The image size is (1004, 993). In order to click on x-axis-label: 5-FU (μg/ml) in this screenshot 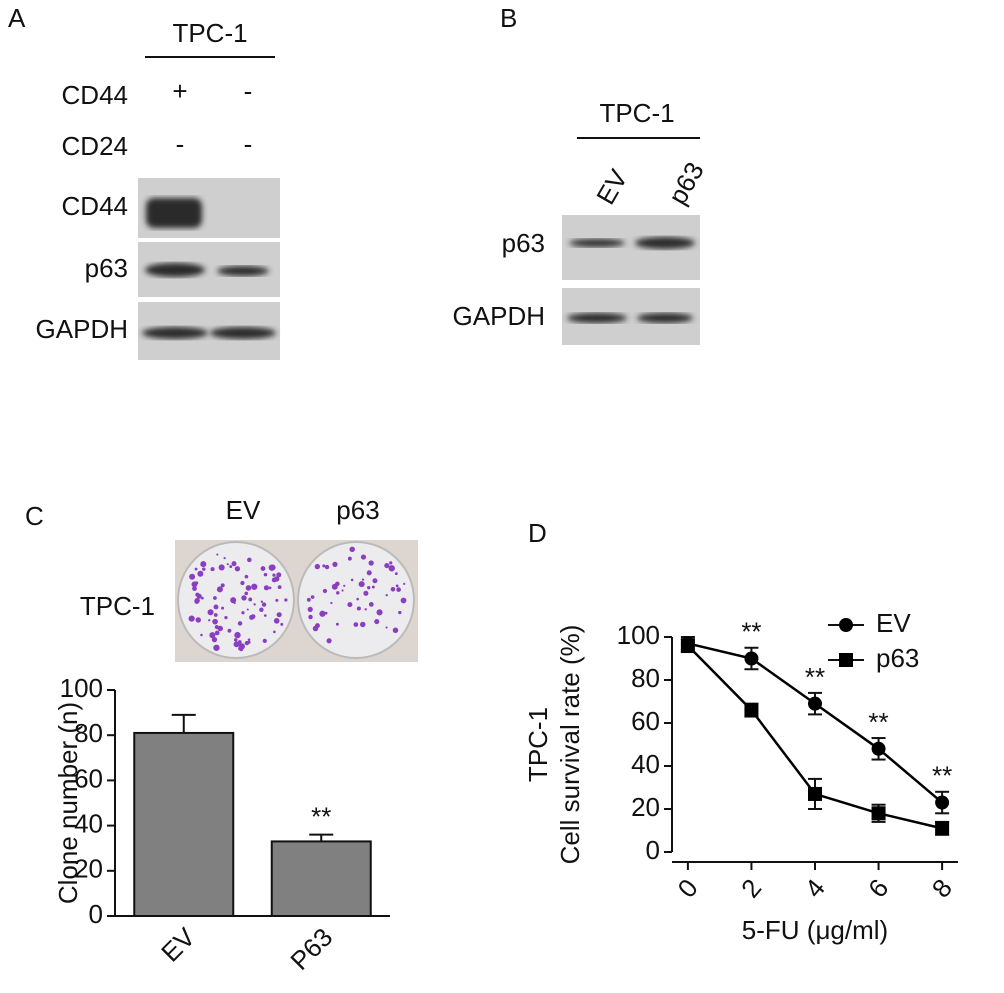, I will do `click(815, 930)`.